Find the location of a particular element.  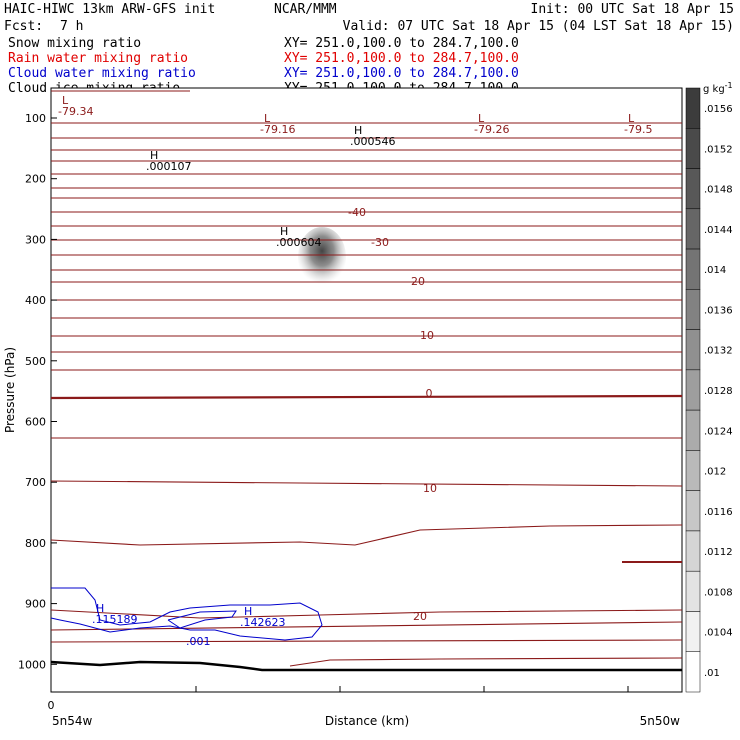

y-tick-label: 600 is located at coordinates (35, 422).